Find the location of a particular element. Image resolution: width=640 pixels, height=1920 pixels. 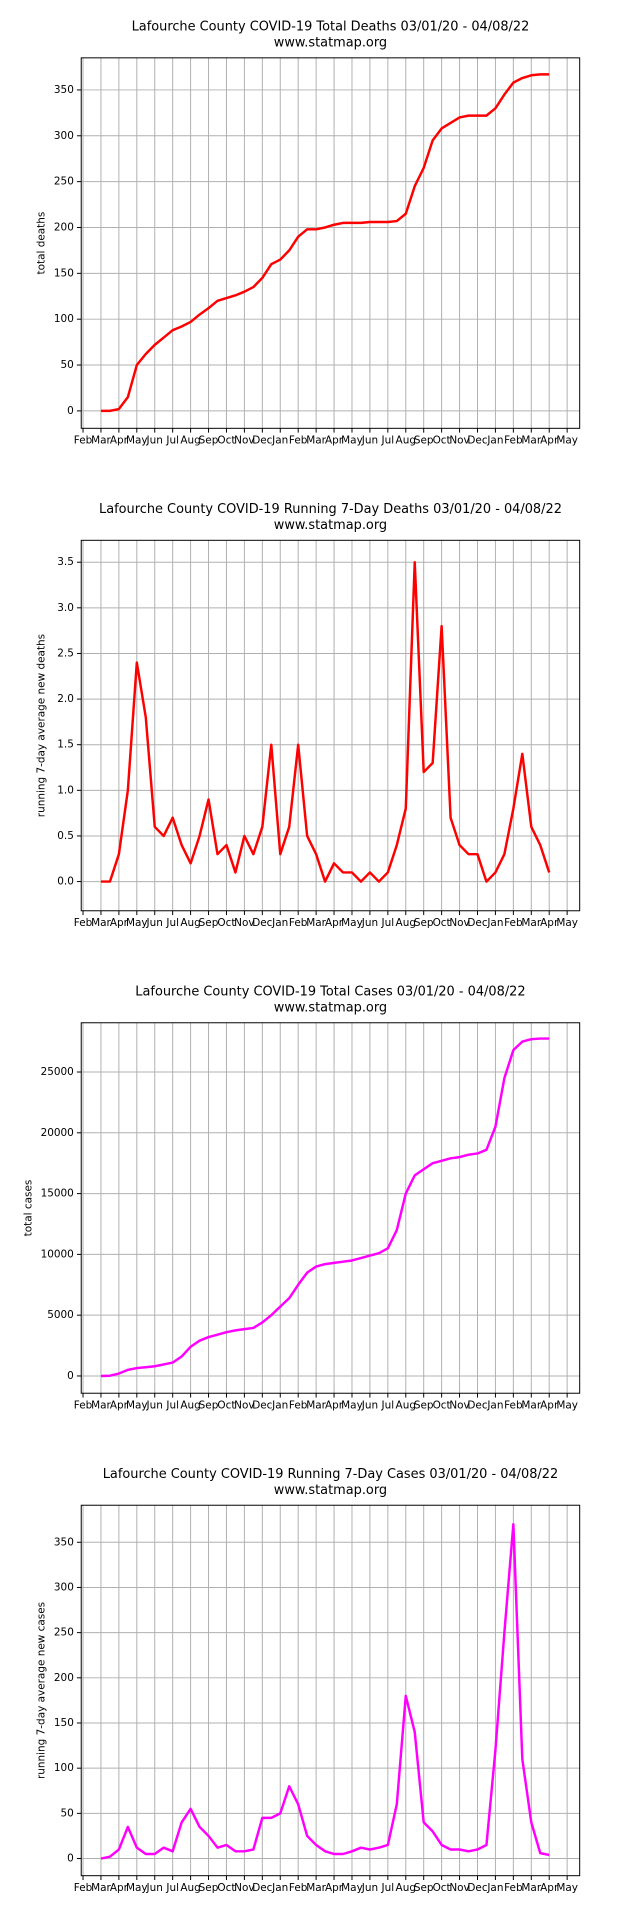

y-tick-label: 0.5 is located at coordinates (65, 836).